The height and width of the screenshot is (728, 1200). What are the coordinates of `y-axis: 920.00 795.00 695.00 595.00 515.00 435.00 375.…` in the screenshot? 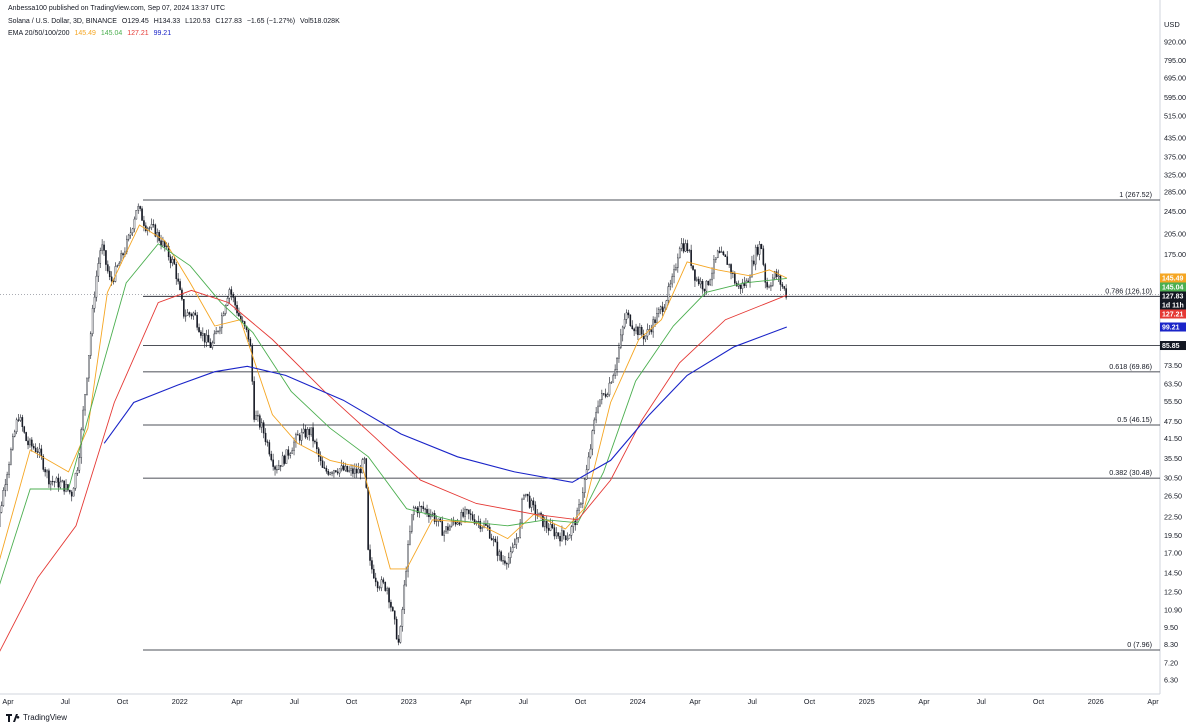 It's located at (1175, 360).